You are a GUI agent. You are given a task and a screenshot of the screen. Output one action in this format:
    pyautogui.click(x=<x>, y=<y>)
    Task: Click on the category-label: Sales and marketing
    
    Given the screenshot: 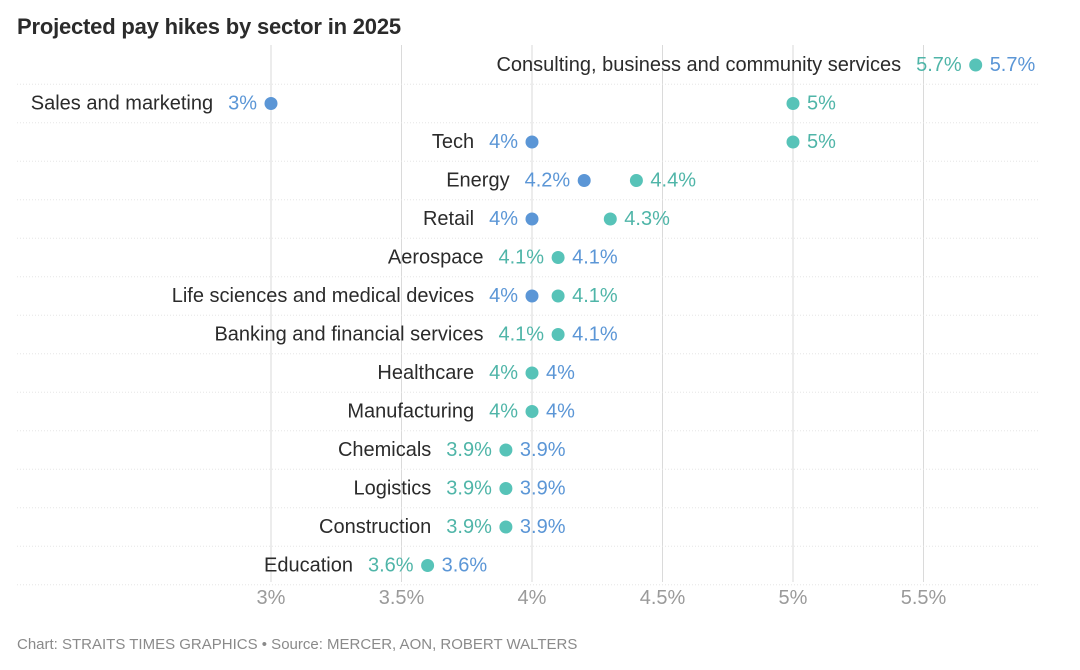 What is the action you would take?
    pyautogui.click(x=122, y=104)
    